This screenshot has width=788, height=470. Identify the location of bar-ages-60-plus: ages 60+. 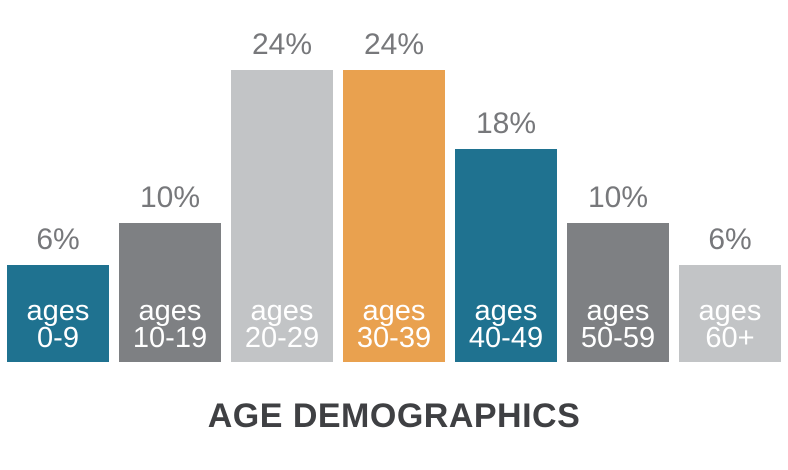
(730, 313).